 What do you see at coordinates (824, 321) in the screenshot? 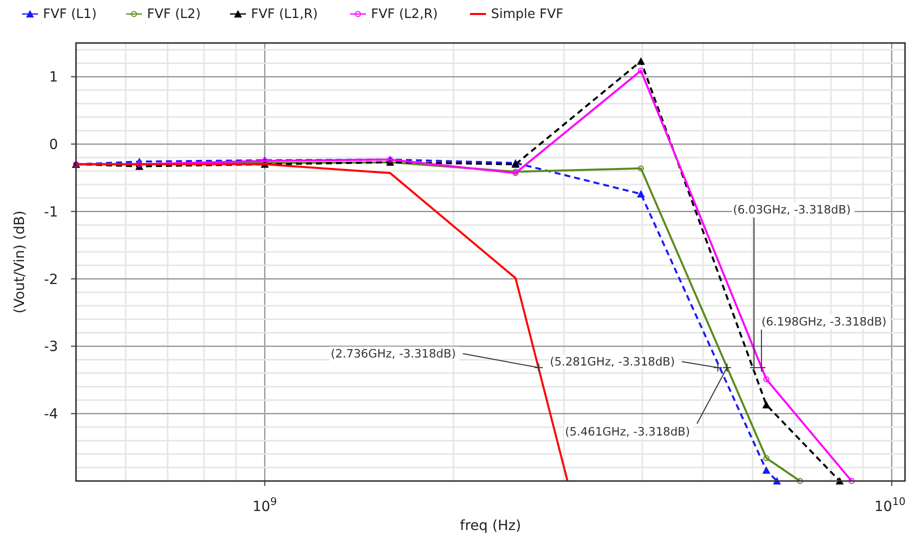
I see `annotation: (6.198GHz, -3.318dB)` at bounding box center [824, 321].